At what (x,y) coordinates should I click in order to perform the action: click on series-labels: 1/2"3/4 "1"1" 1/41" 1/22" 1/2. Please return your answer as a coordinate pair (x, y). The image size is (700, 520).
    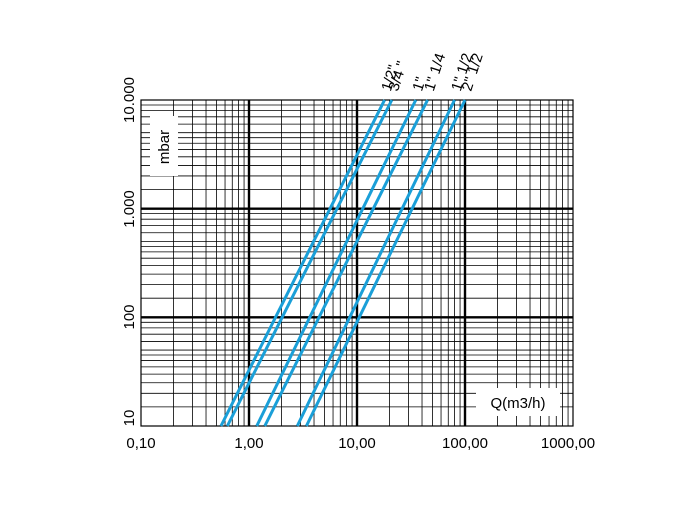
    Looking at the image, I should click on (432, 72).